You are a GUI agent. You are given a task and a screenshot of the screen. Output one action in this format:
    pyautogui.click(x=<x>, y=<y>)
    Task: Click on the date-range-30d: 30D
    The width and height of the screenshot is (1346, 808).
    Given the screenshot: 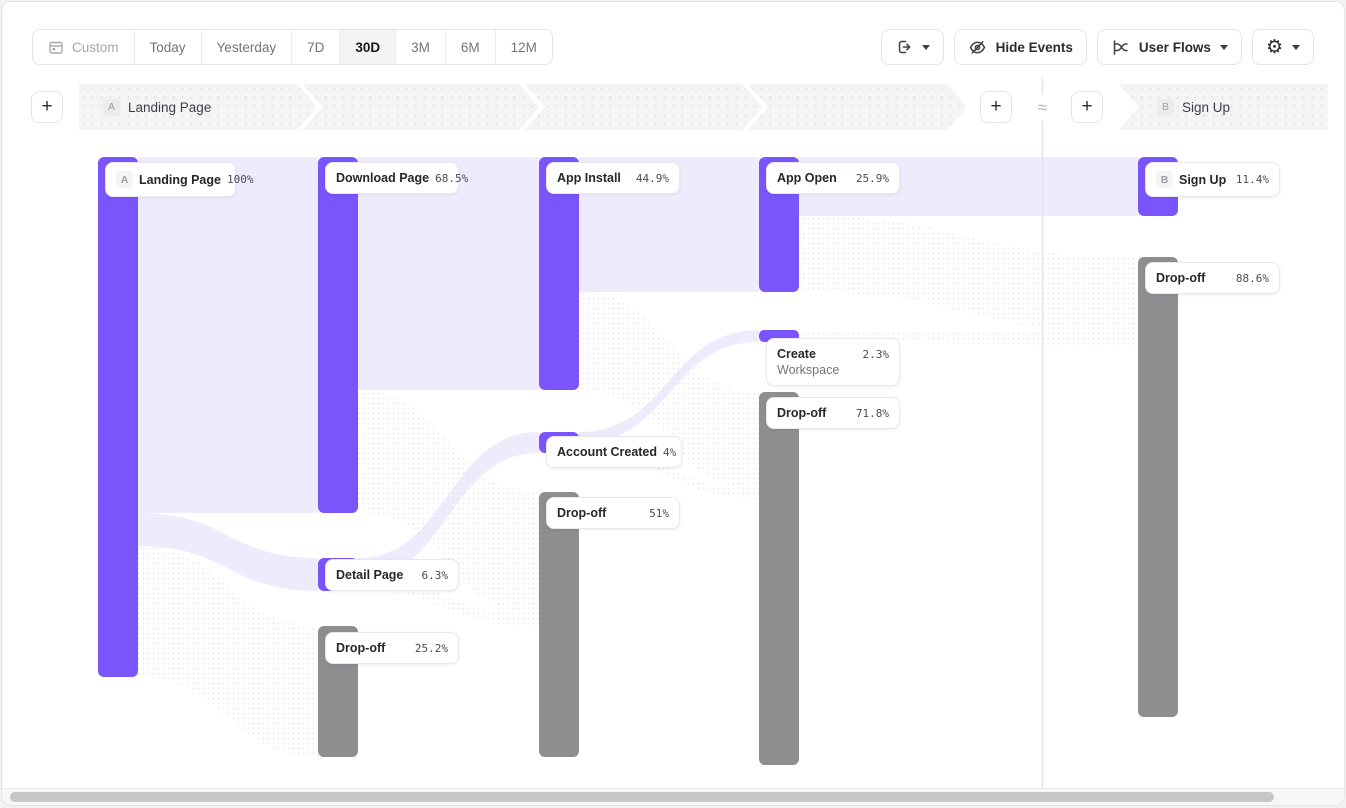 What is the action you would take?
    pyautogui.click(x=368, y=47)
    